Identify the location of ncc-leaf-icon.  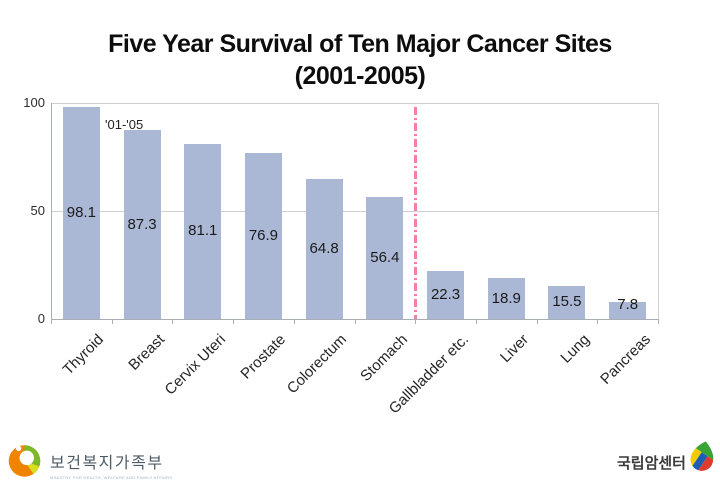
(702, 456).